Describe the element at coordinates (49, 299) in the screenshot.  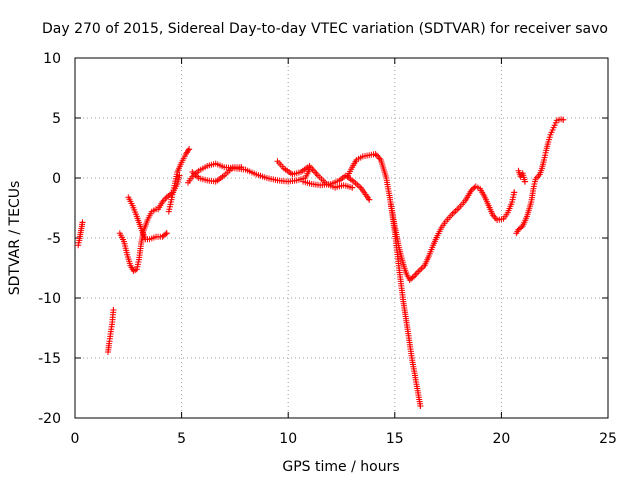
I see `y-tick-label: -10` at that location.